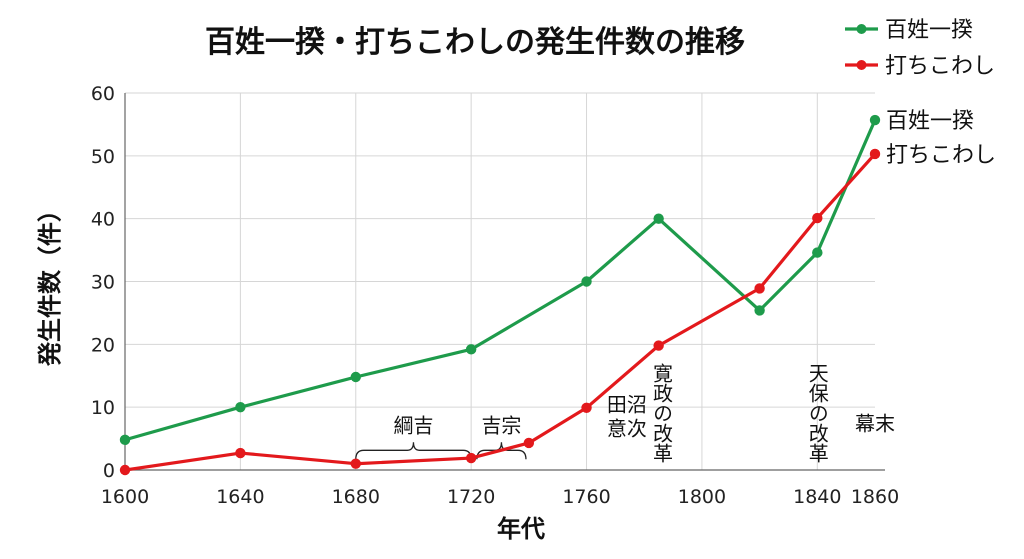 The height and width of the screenshot is (559, 1024). I want to click on annotation-label: 幕末, so click(875, 423).